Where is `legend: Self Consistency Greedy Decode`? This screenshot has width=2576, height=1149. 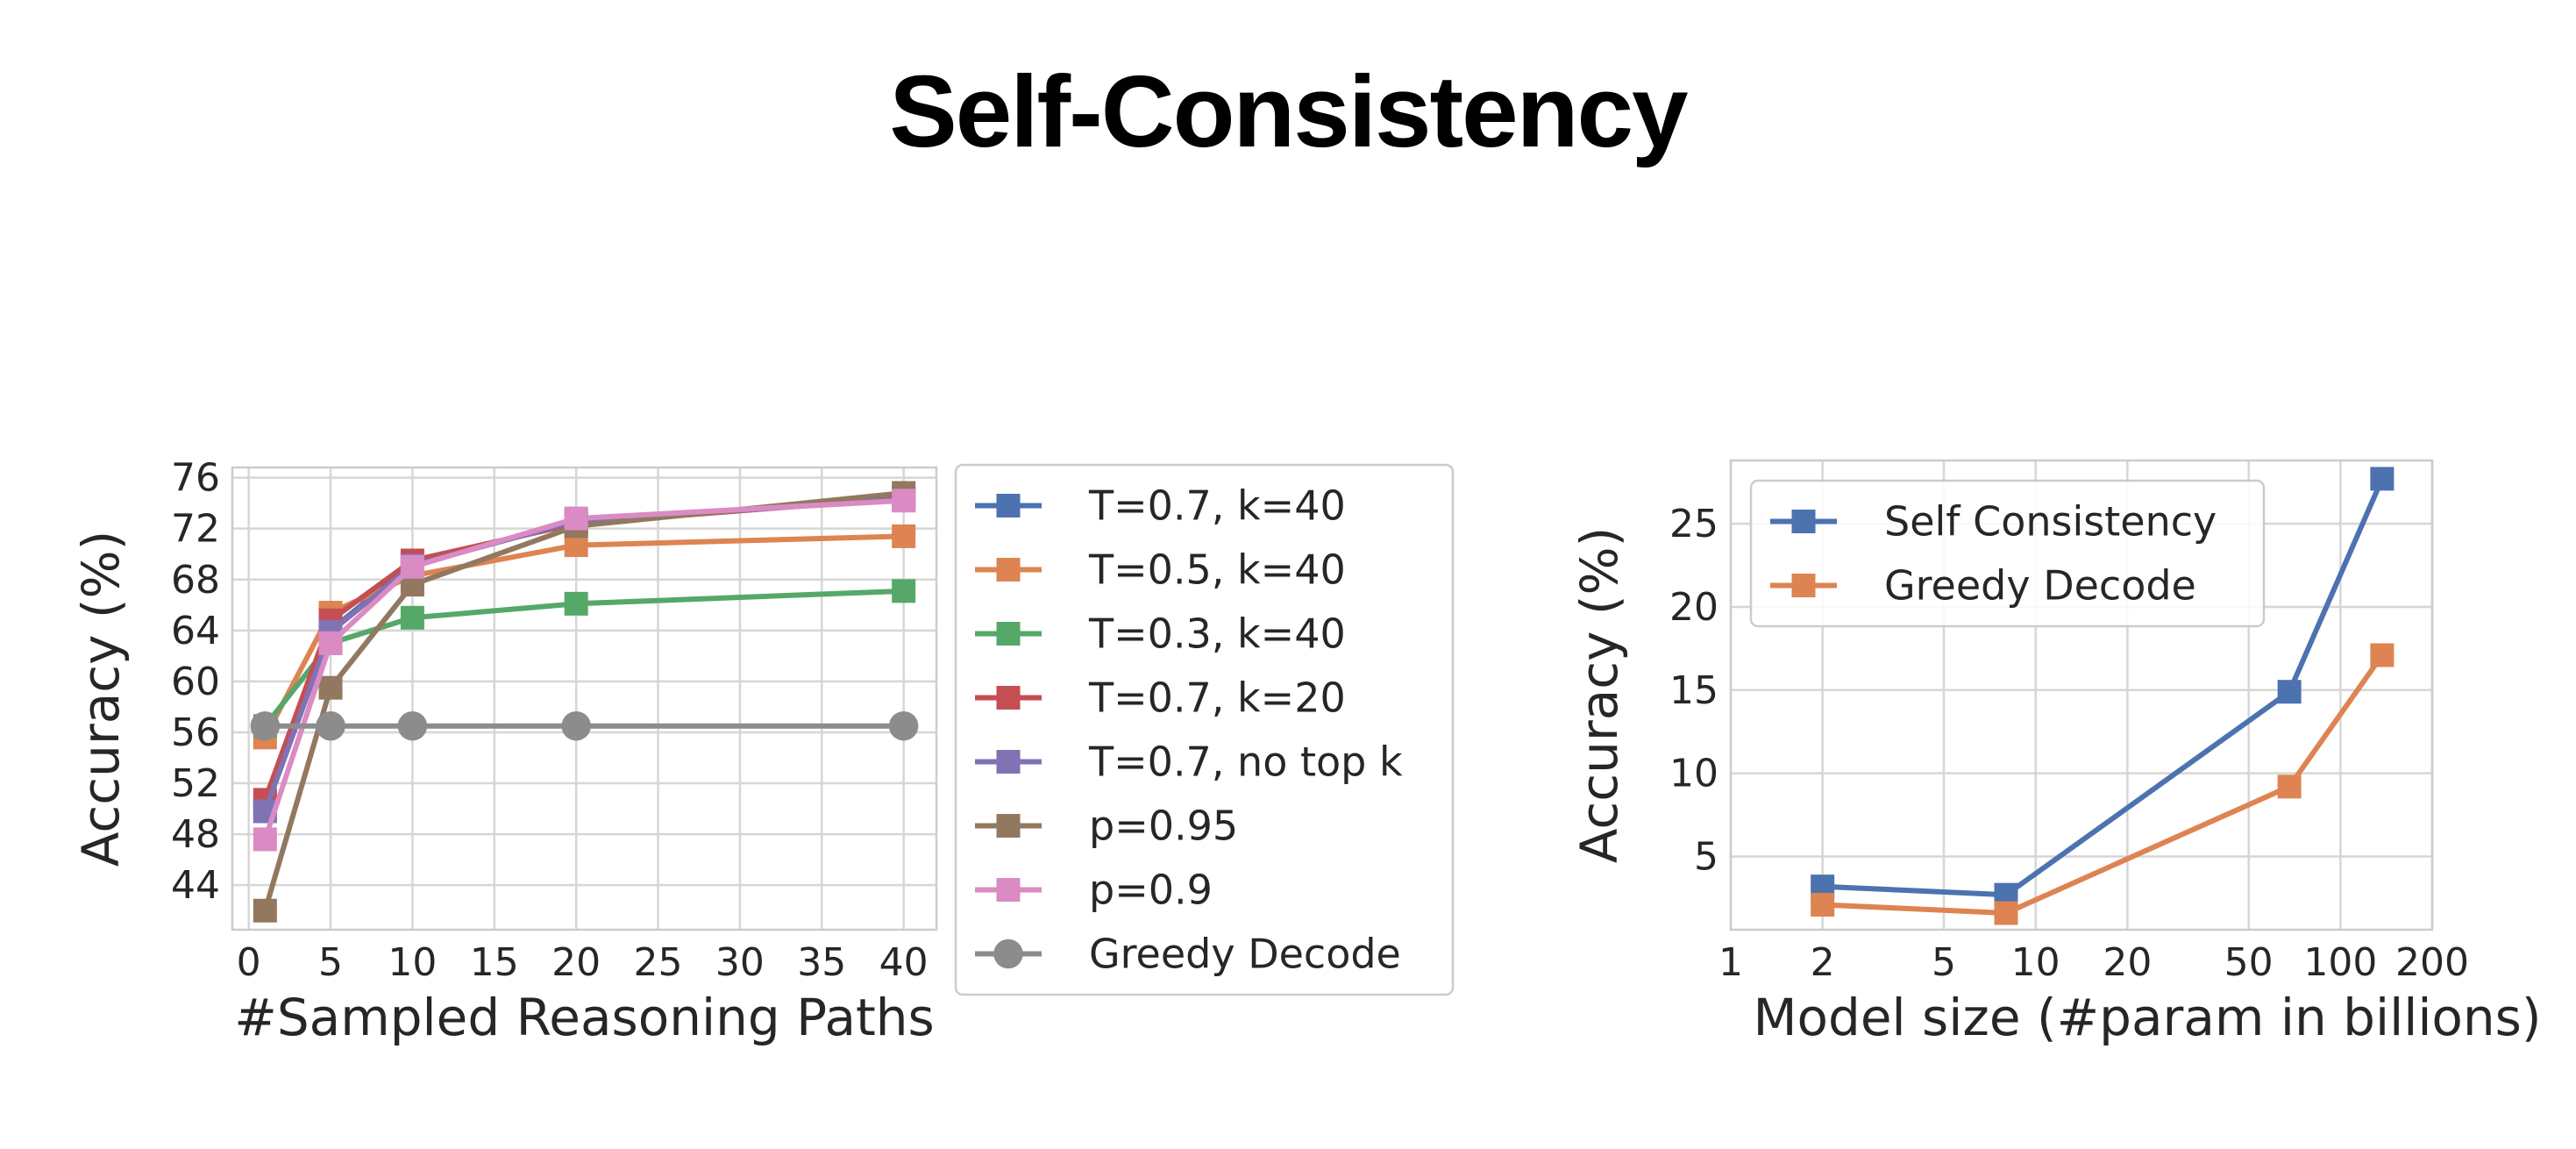
legend: Self Consistency Greedy Decode is located at coordinates (2007, 553).